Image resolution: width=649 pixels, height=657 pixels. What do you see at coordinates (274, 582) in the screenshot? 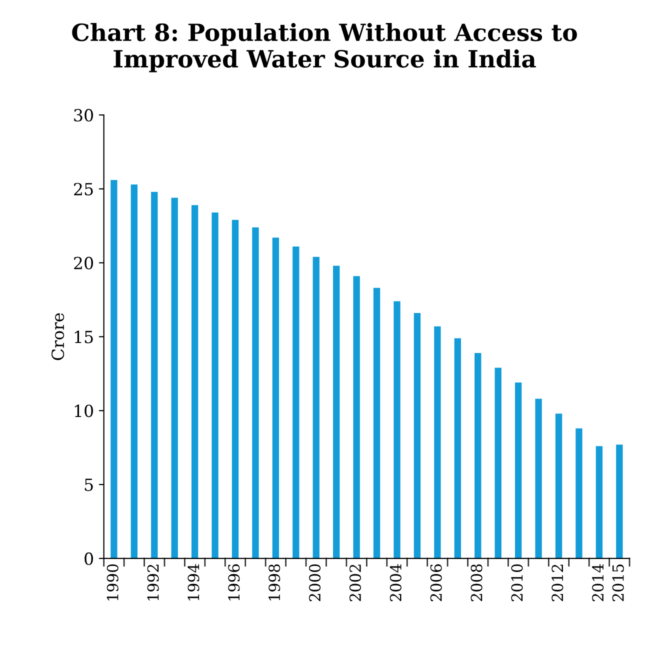
I see `x-tick-label: 1998` at bounding box center [274, 582].